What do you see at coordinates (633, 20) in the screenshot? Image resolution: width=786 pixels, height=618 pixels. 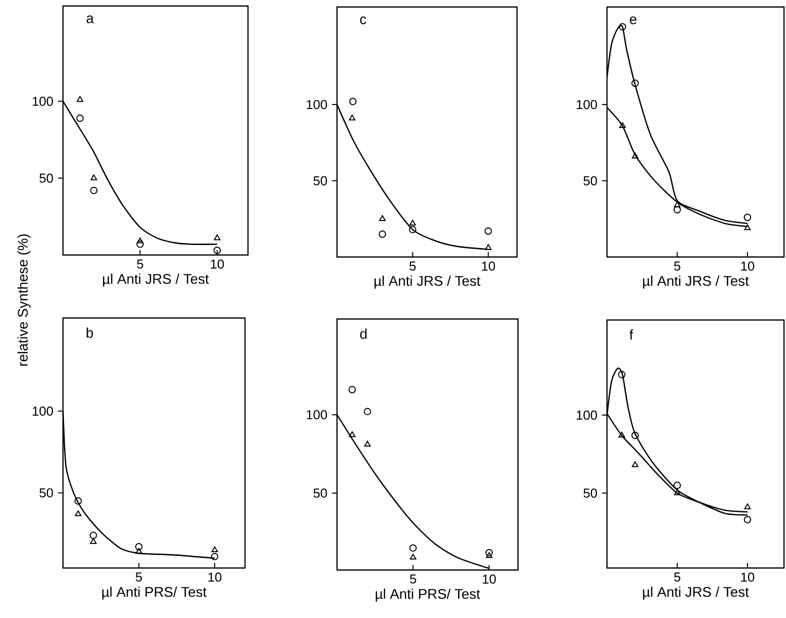 I see `chart-title: e` at bounding box center [633, 20].